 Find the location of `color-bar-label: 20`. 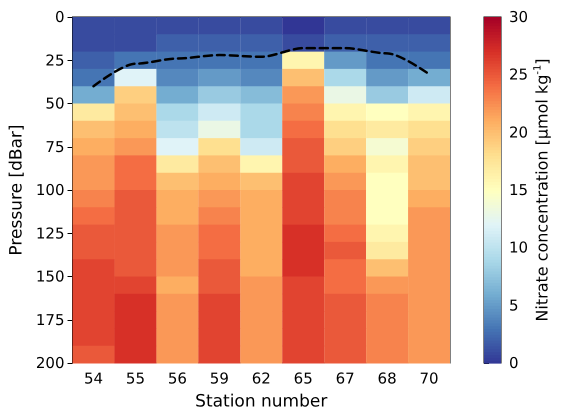

color-bar-label: 20 is located at coordinates (518, 132).